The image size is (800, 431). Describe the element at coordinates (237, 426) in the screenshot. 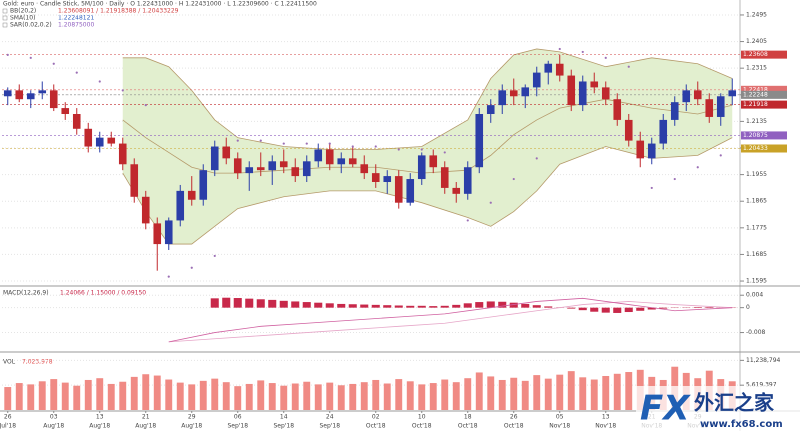

I see `x-tick-month: Sep'18` at that location.